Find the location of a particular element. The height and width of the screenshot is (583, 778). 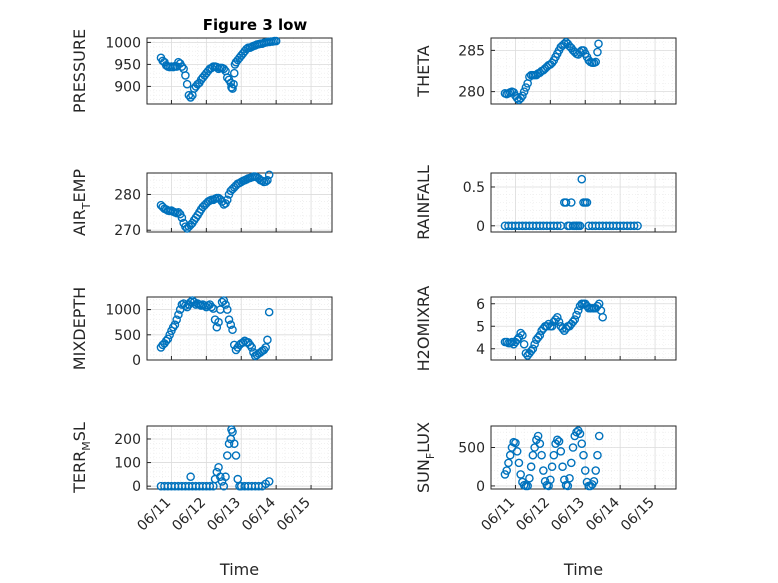

y-tick-label: 200 is located at coordinates (127, 440).